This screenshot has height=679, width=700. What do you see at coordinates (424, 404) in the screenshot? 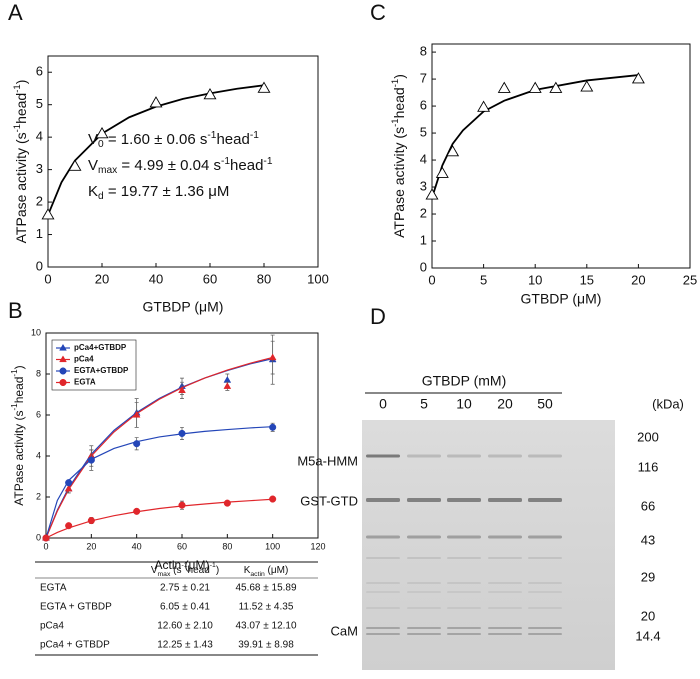
I see `lane-label: 5` at bounding box center [424, 404].